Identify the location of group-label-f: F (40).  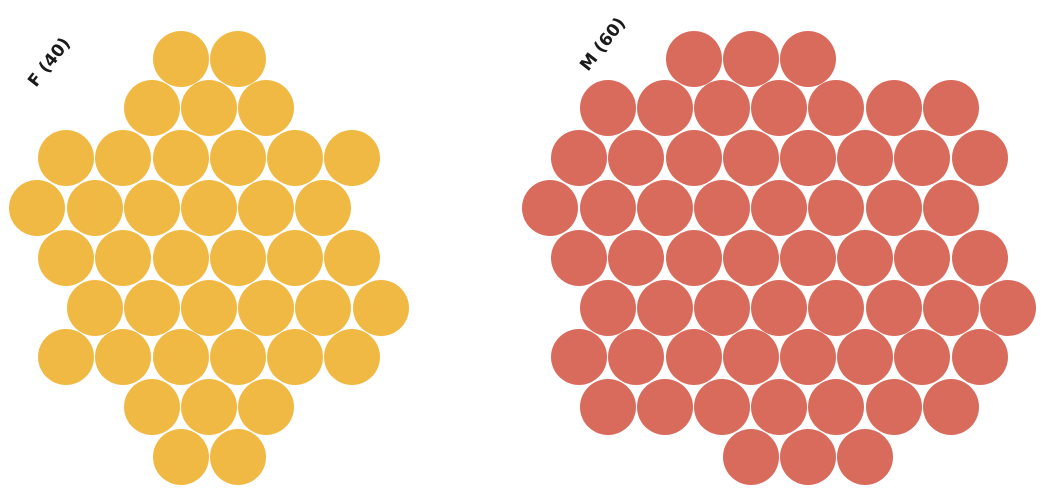
(49, 62).